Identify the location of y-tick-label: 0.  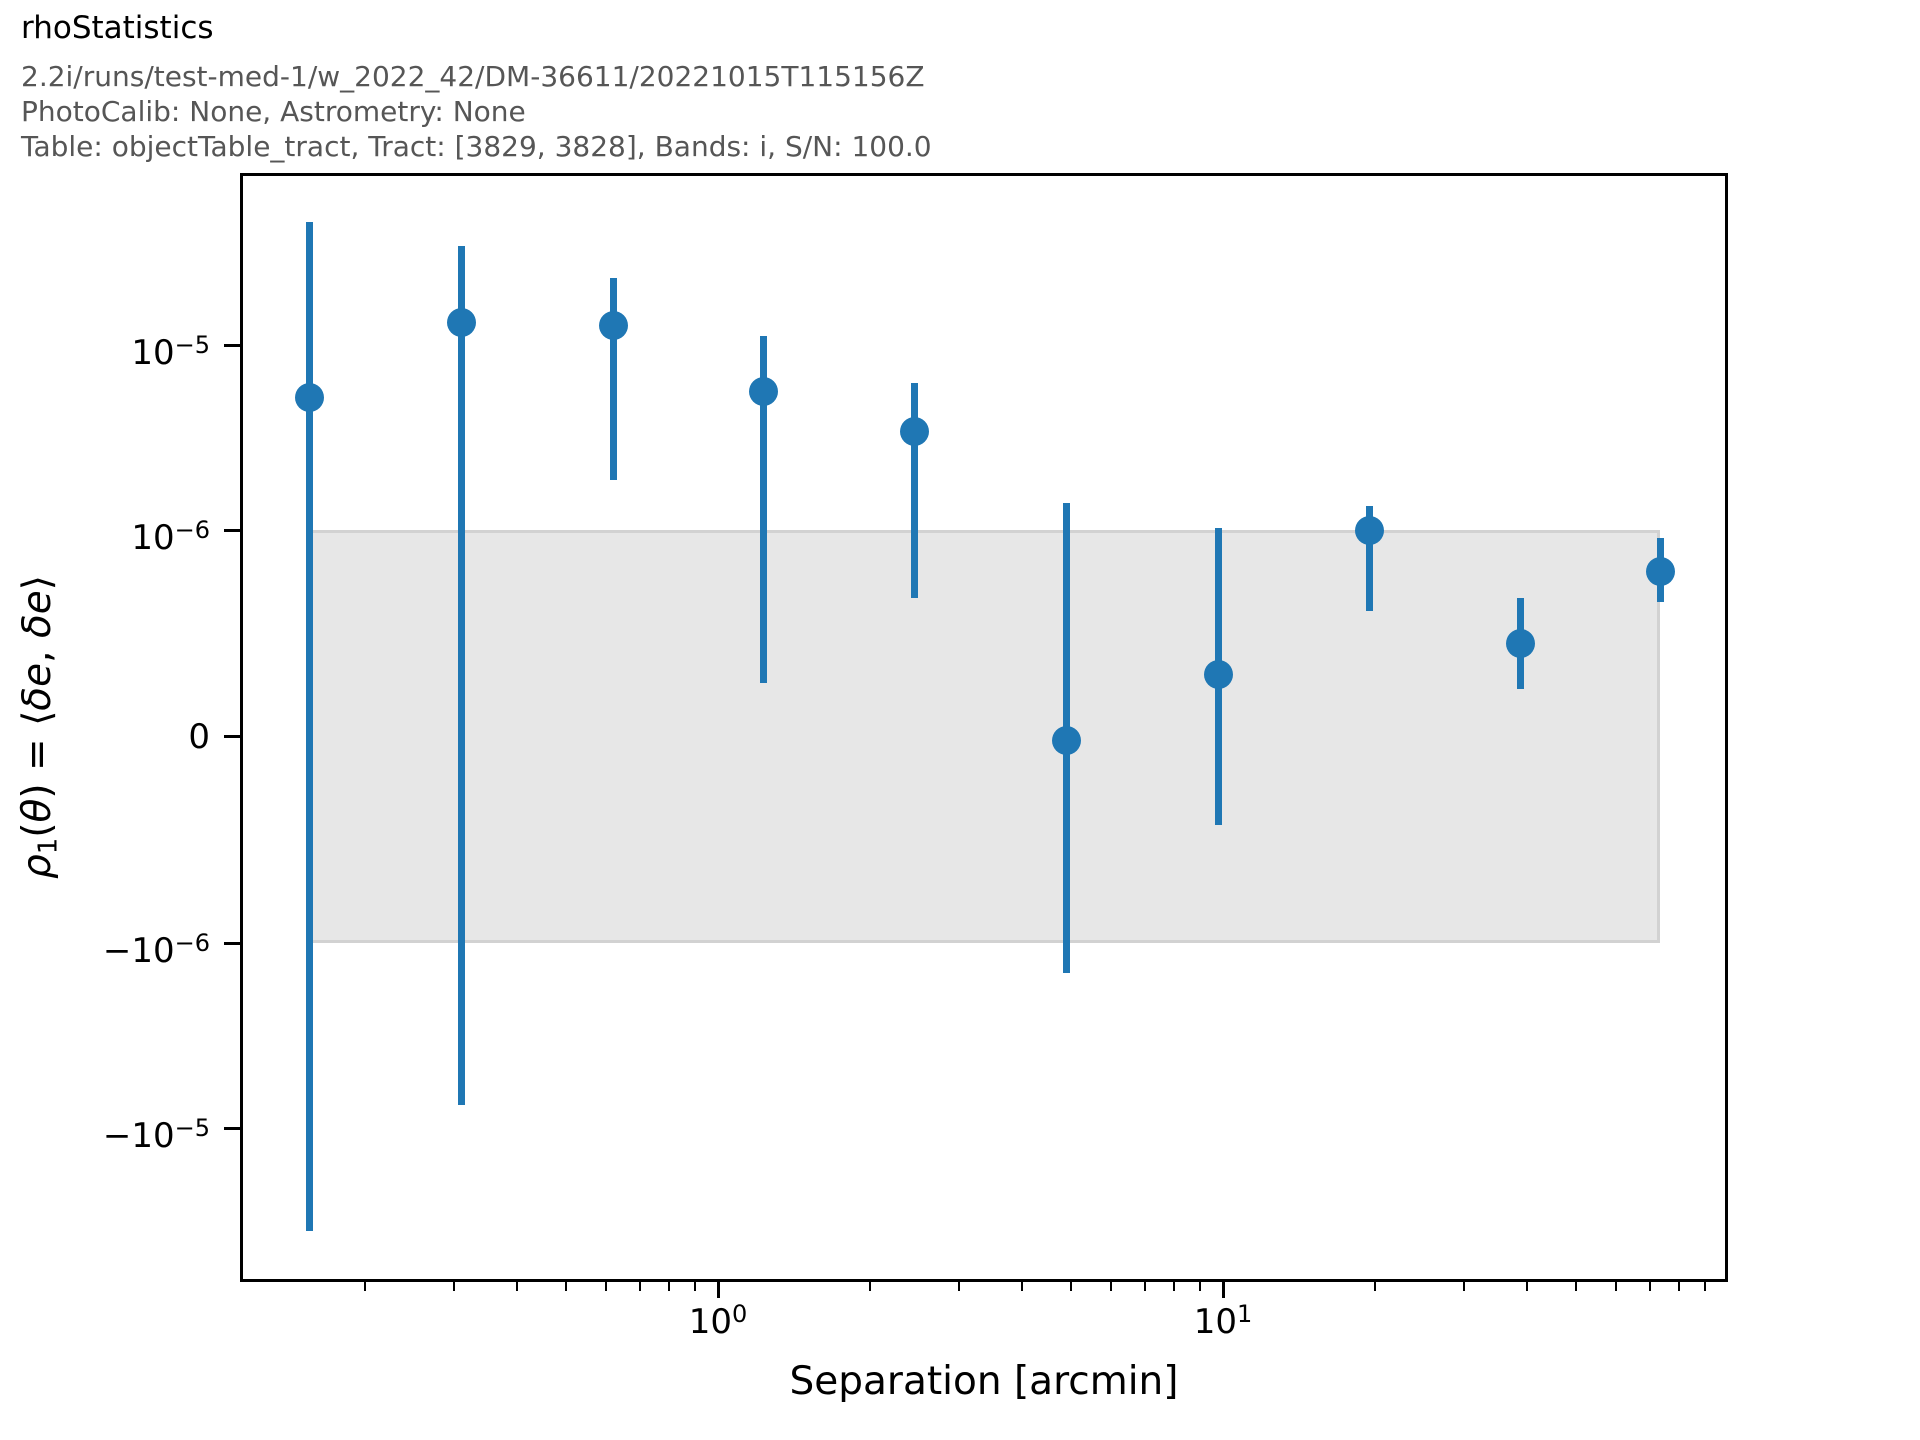
(199, 736).